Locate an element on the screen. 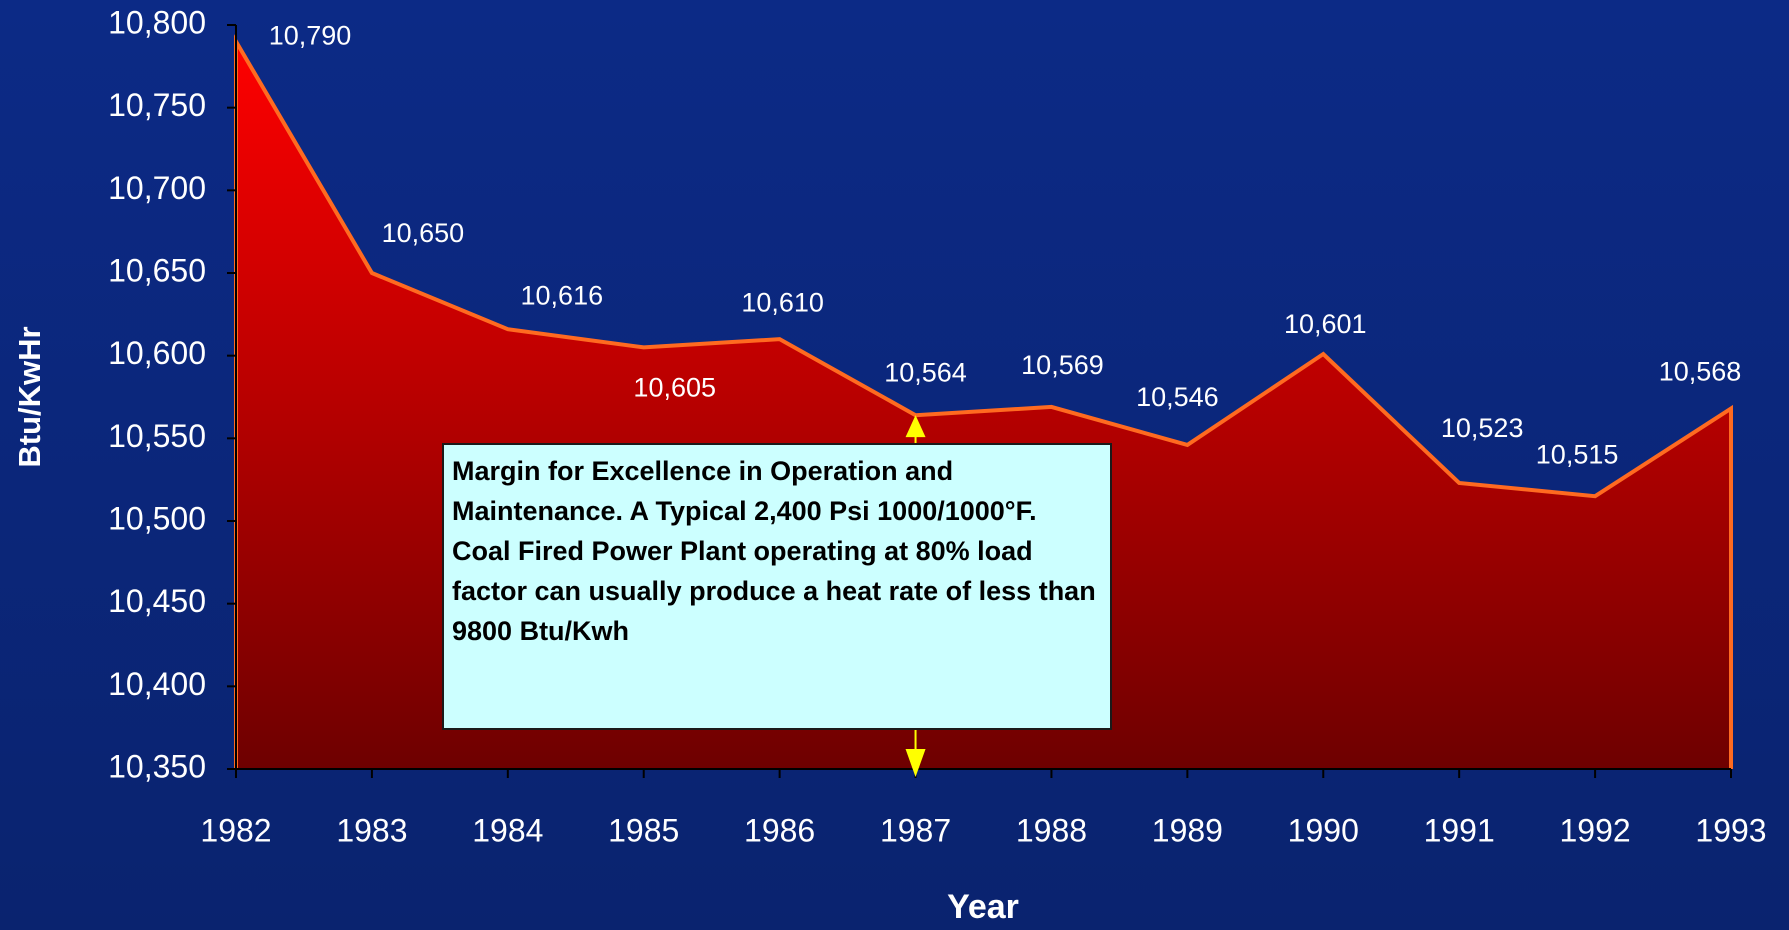 The width and height of the screenshot is (1789, 930). y-axis-label: Btu/KwHr is located at coordinates (29, 396).